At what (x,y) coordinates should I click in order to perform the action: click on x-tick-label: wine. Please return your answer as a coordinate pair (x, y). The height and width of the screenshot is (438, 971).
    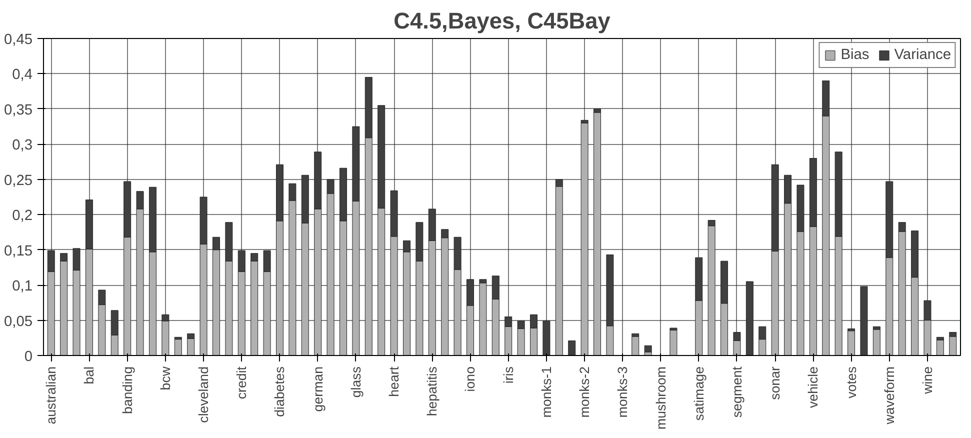
    Looking at the image, I should click on (927, 380).